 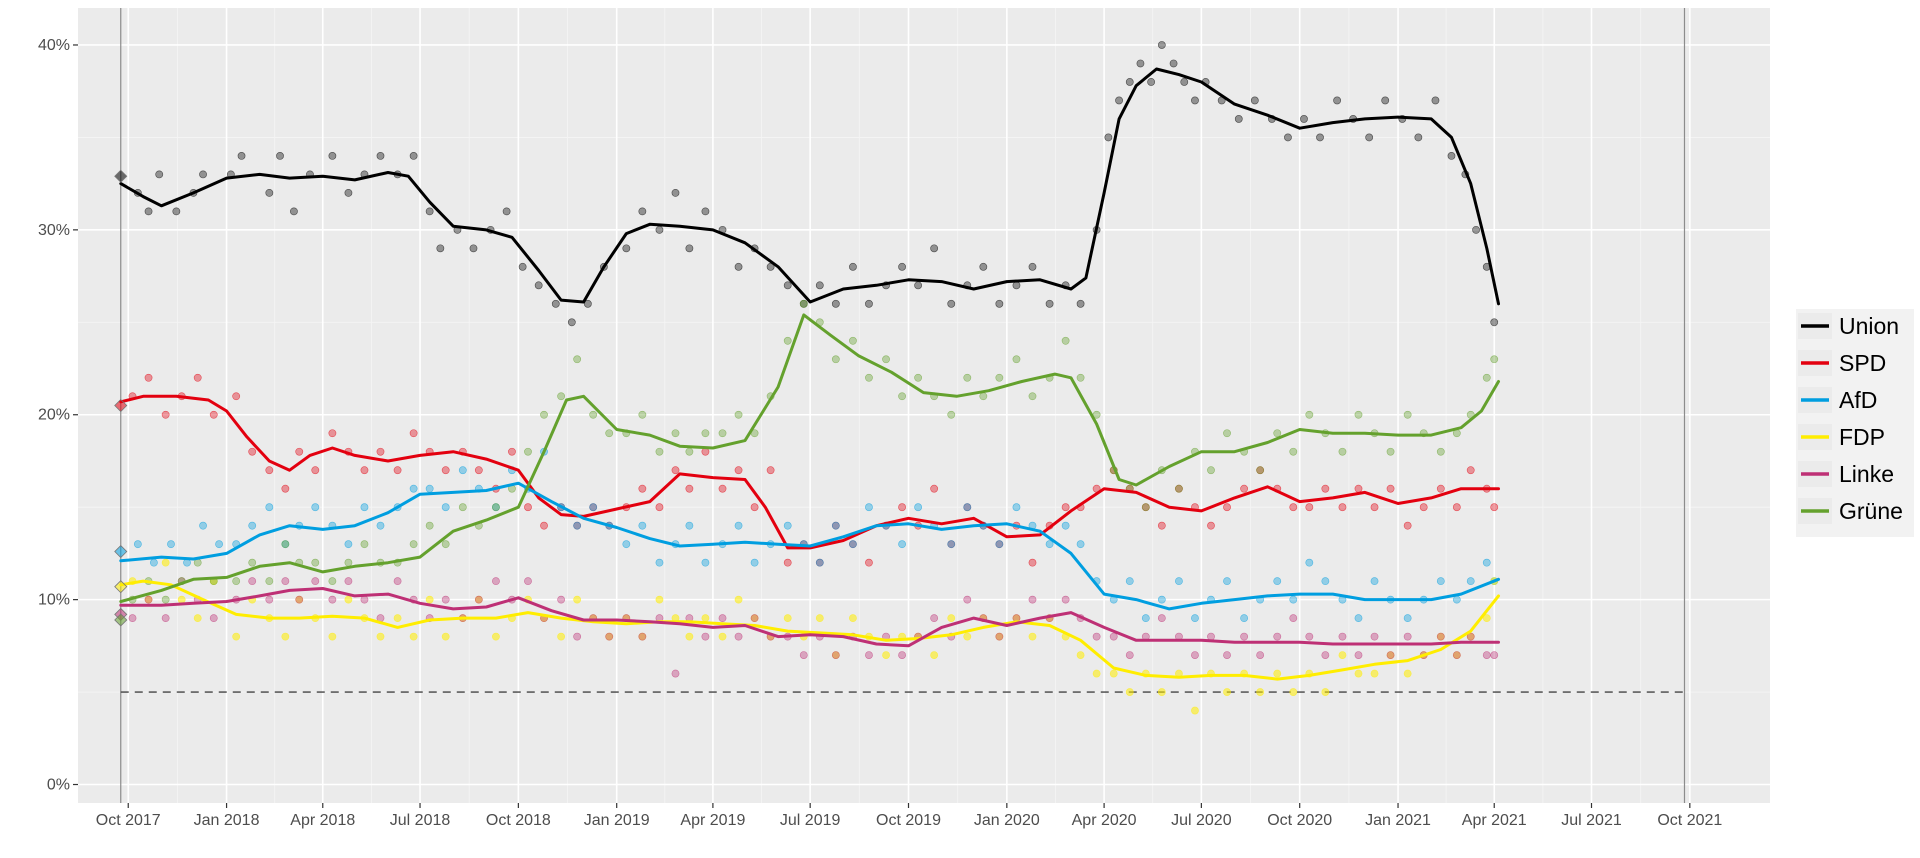 I want to click on x-tick-label: Jul 2021, so click(x=1591, y=820).